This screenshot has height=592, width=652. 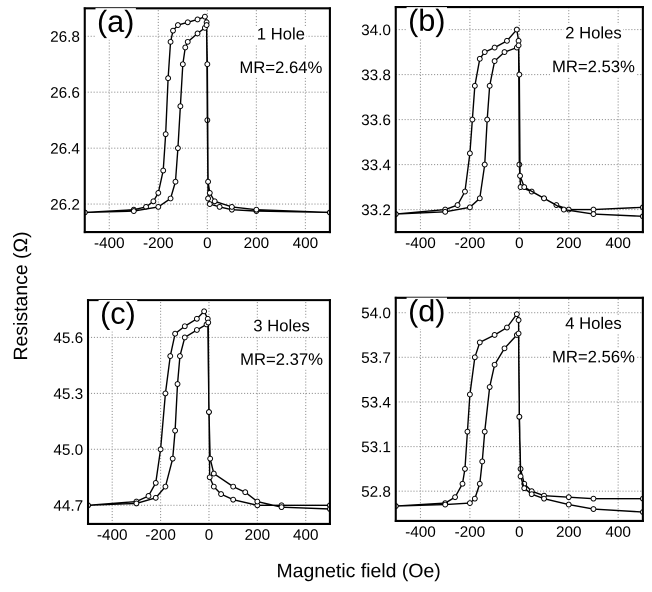 I want to click on annotation: (a), so click(x=115, y=24).